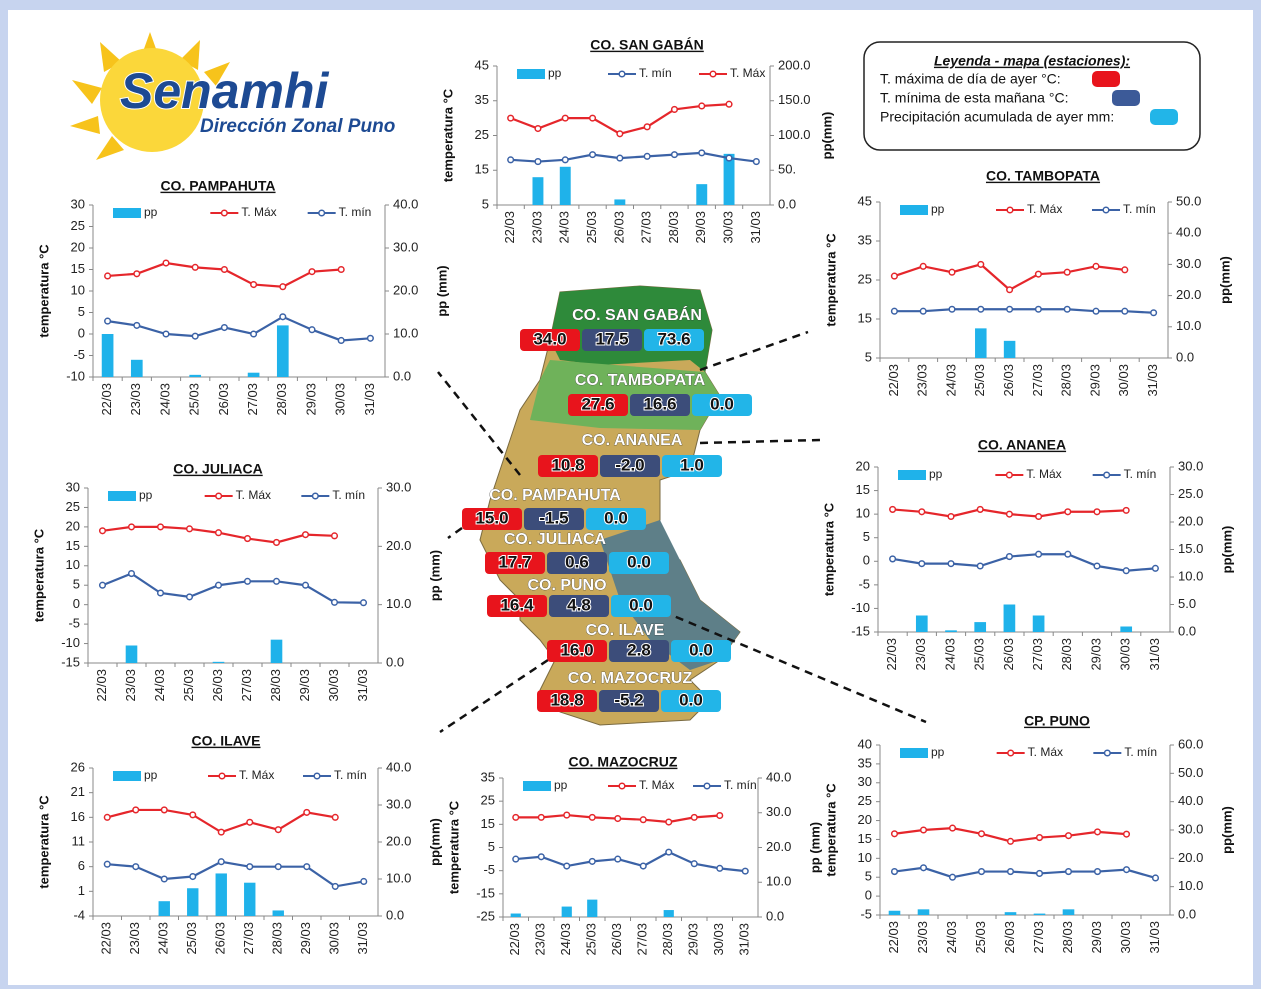  I want to click on x-tick-label: 25/03, so click(194, 399).